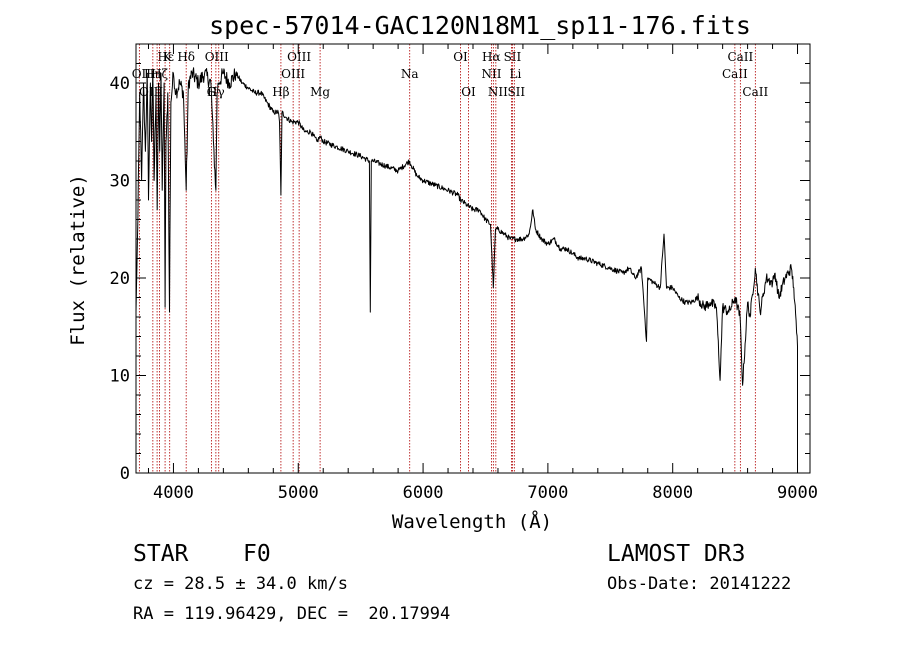 The width and height of the screenshot is (900, 649). What do you see at coordinates (240, 584) in the screenshot?
I see `redshift-text: cz = 28.5 ± 34.0 km/s` at bounding box center [240, 584].